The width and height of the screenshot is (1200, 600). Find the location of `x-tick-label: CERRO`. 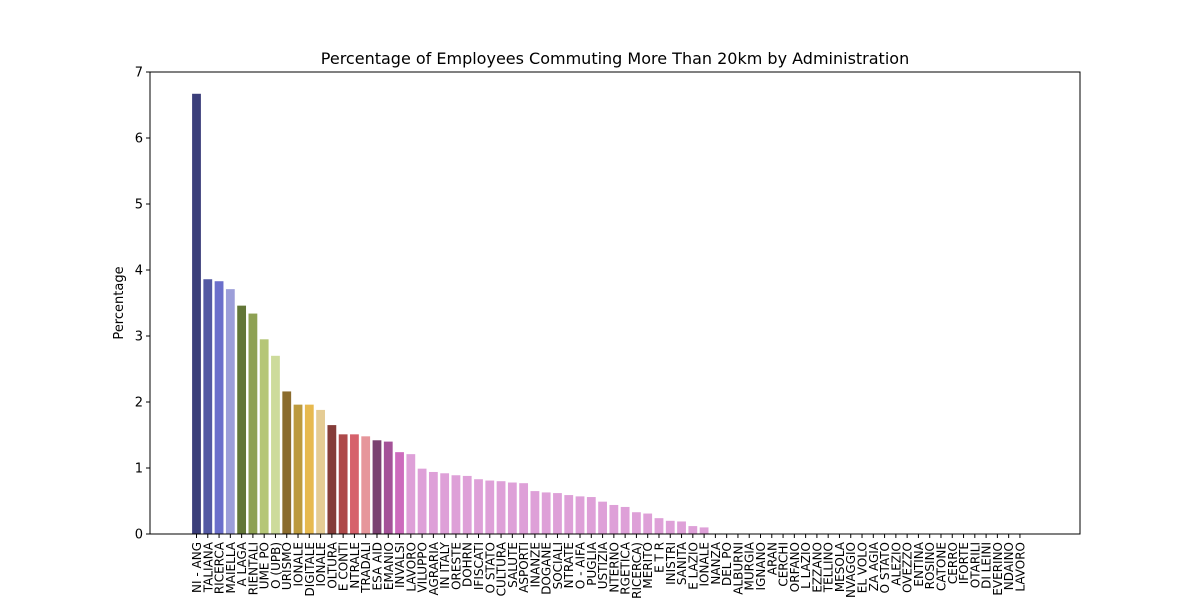

x-tick-label: CERRO is located at coordinates (953, 563).